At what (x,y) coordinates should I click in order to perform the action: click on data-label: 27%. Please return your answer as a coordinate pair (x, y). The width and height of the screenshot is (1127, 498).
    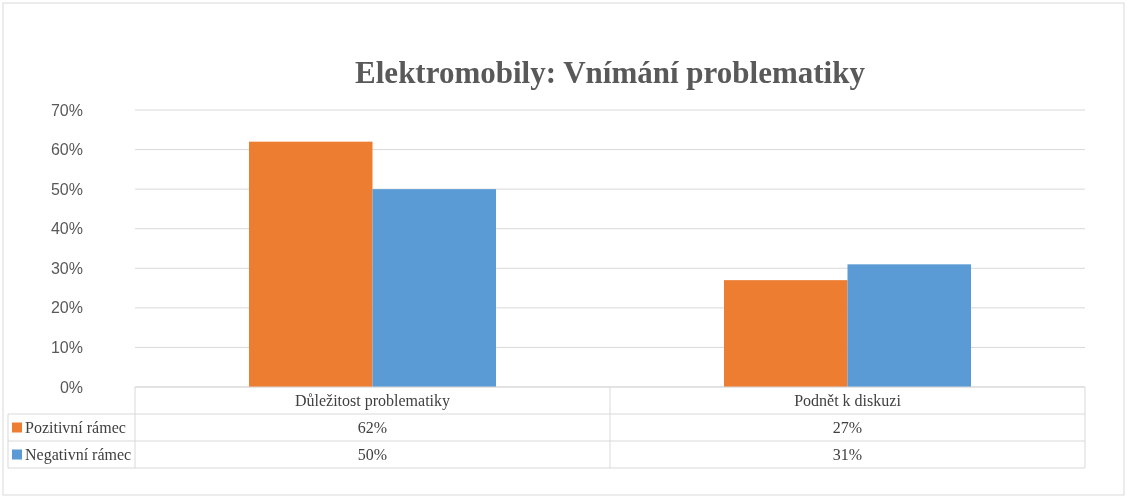
    Looking at the image, I should click on (847, 428).